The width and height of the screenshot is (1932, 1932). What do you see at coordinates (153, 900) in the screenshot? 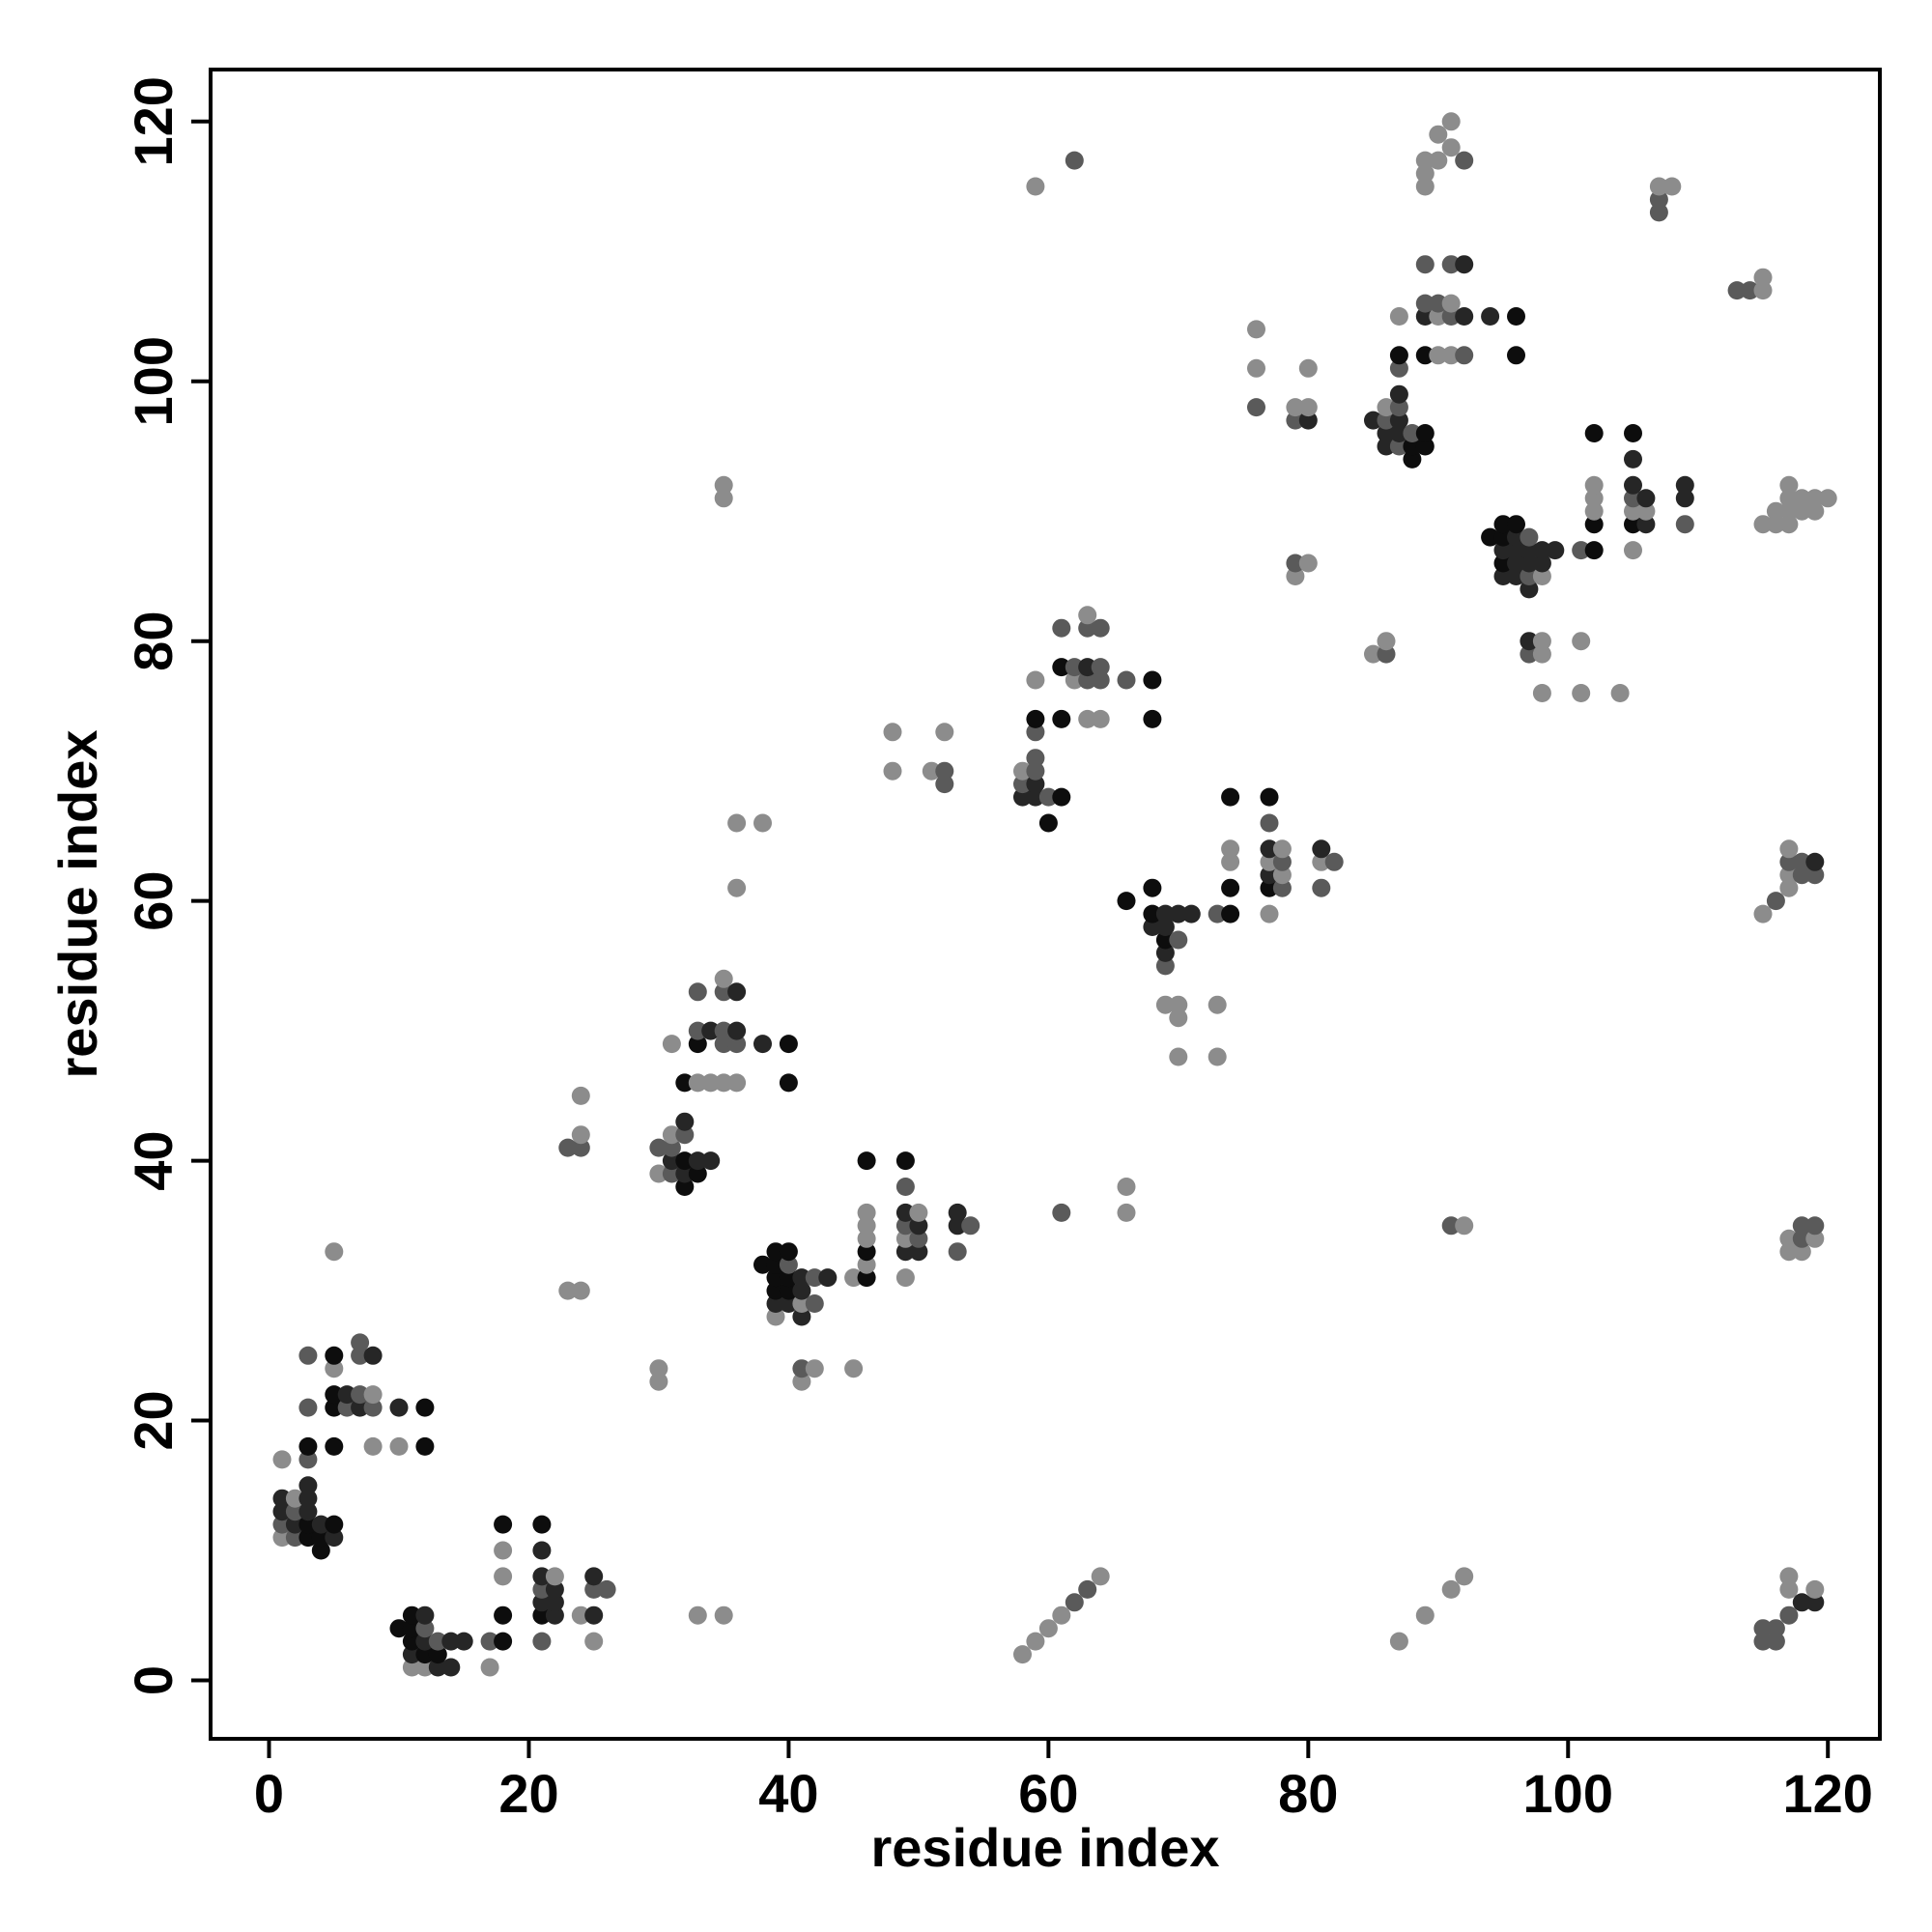
I see `y-tick-label: 60` at bounding box center [153, 900].